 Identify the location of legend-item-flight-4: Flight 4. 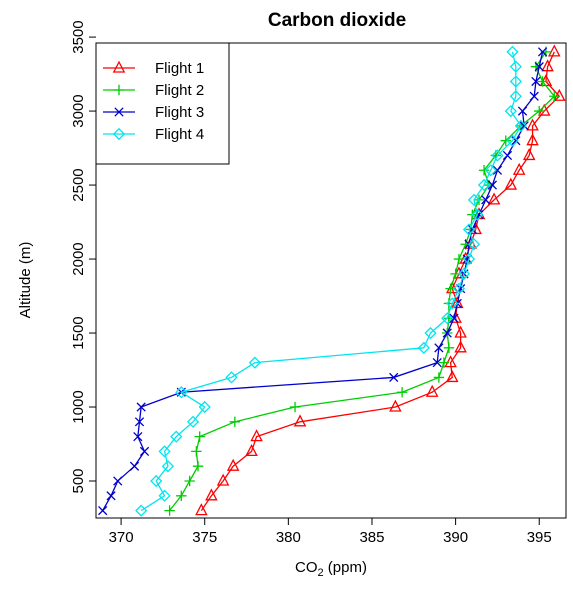
(153, 134).